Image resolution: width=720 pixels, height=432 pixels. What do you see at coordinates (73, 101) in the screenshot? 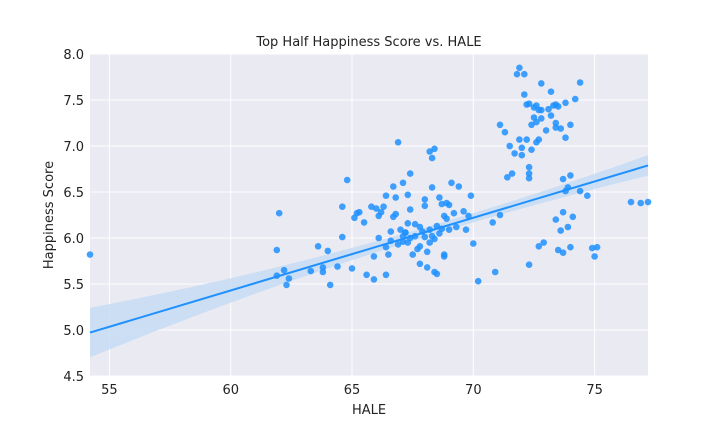
I see `y-tick-label: 7.5` at bounding box center [73, 101].